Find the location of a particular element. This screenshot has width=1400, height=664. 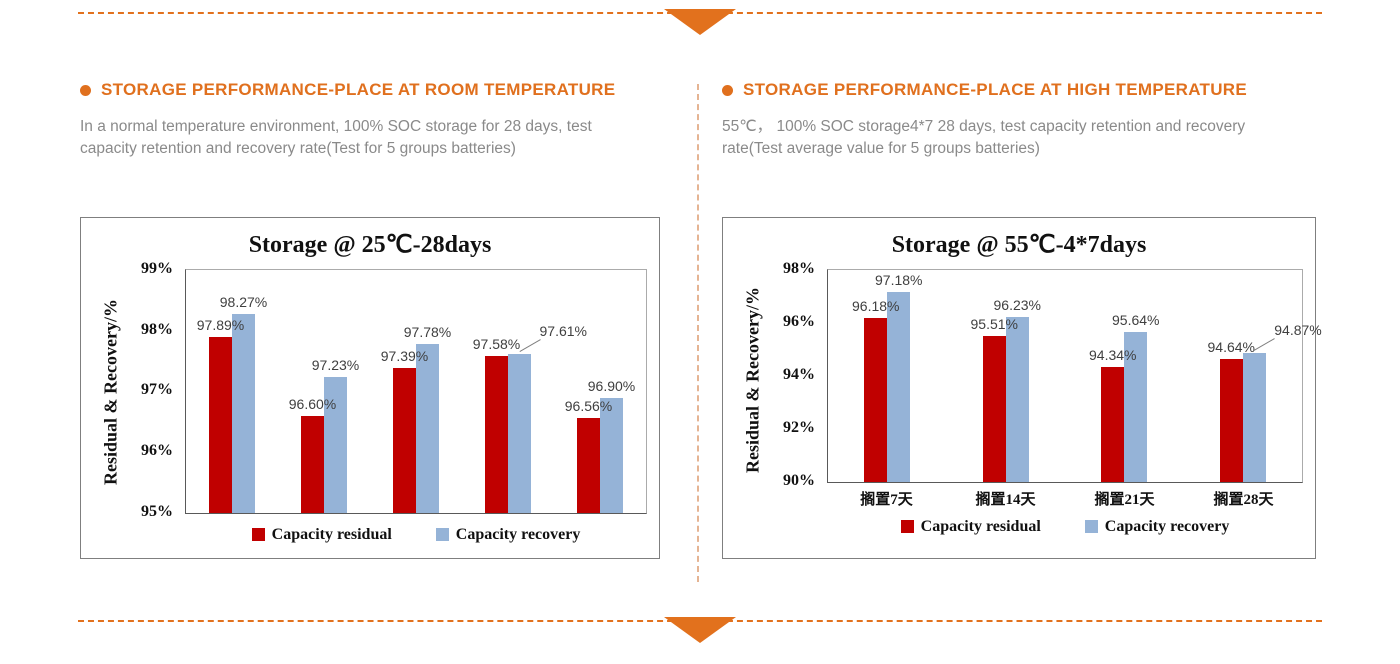

y-axis-ticks: 98% 96% 94% 92% 90% is located at coordinates (797, 374).